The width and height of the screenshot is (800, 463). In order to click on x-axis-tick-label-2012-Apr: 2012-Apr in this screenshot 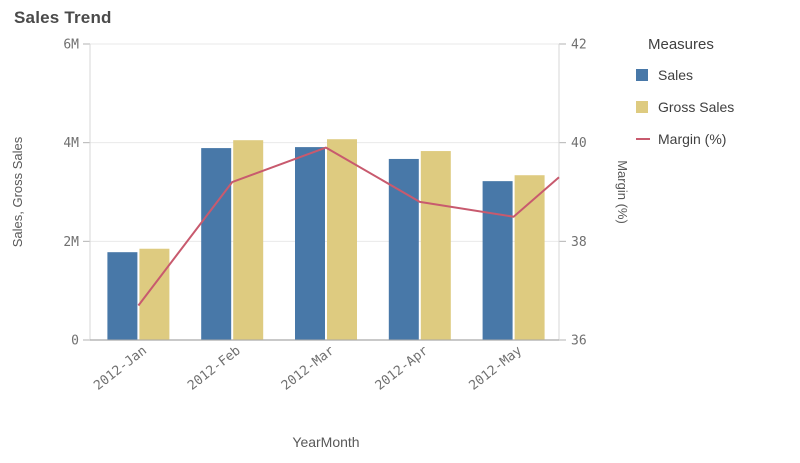, I will do `click(402, 368)`.